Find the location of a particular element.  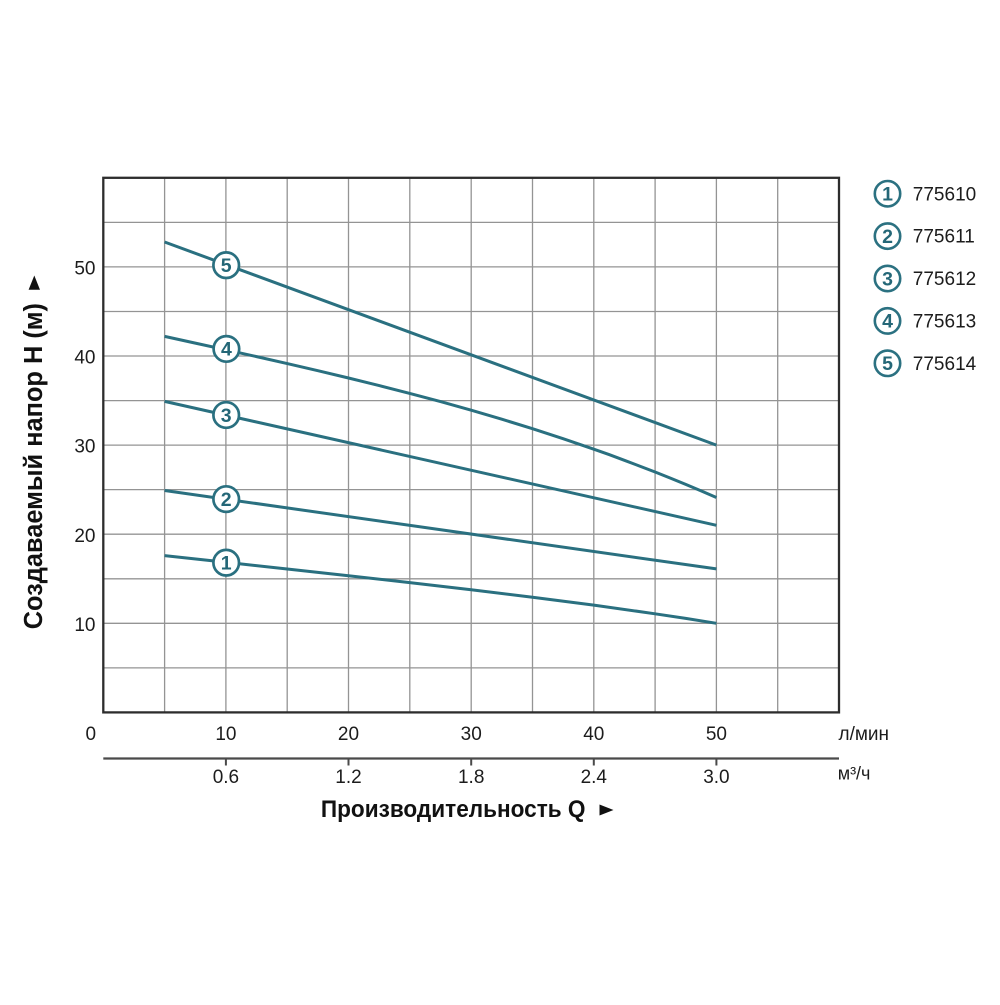

svg-text: 3.0 is located at coordinates (716, 777).